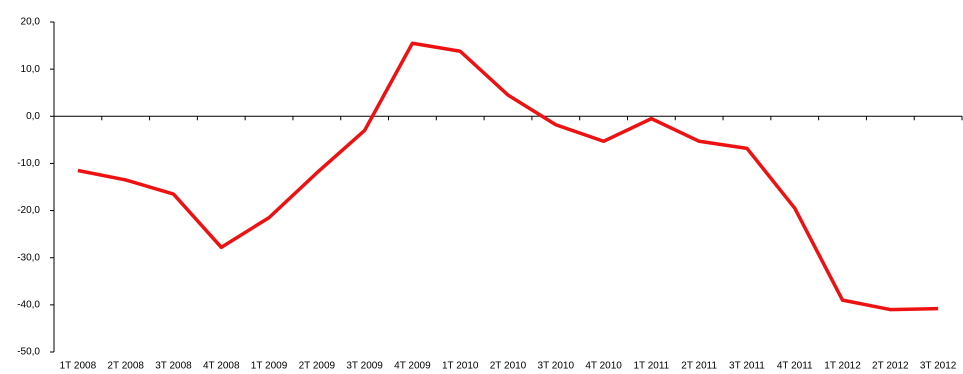 This screenshot has width=963, height=374. Describe the element at coordinates (460, 366) in the screenshot. I see `x-tick-label: 1T 2010` at that location.